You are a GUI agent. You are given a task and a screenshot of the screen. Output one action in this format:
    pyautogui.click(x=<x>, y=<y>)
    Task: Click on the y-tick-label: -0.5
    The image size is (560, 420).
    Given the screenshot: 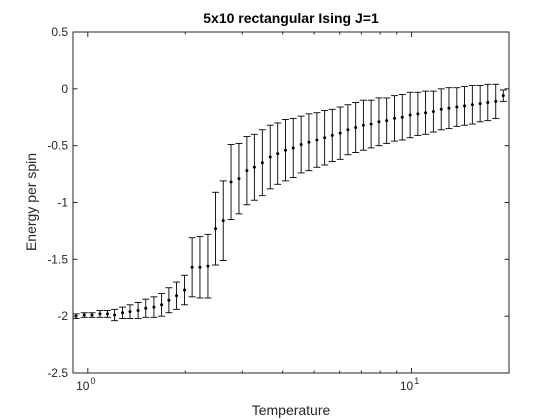 What is the action you would take?
    pyautogui.click(x=57, y=146)
    